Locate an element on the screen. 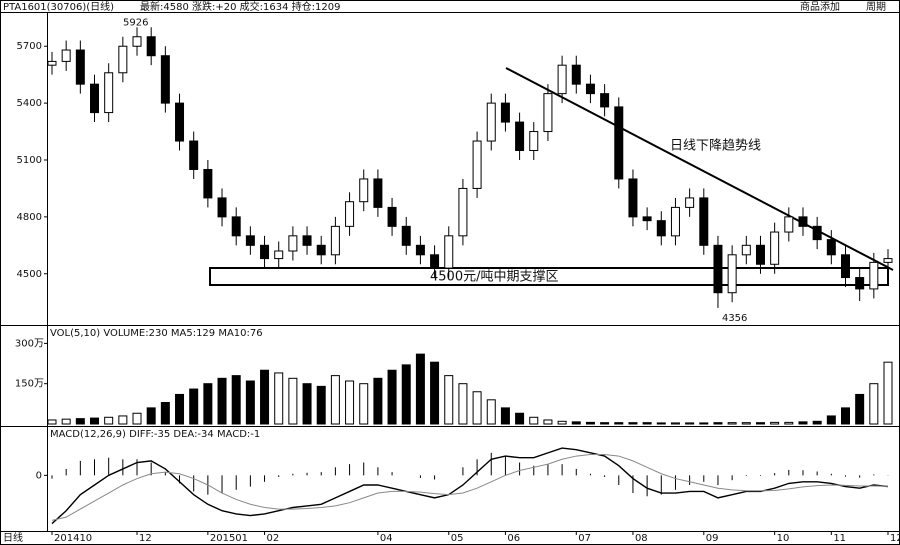 Image resolution: width=900 pixels, height=545 pixels. y-tick-label: 5400 is located at coordinates (29, 103).